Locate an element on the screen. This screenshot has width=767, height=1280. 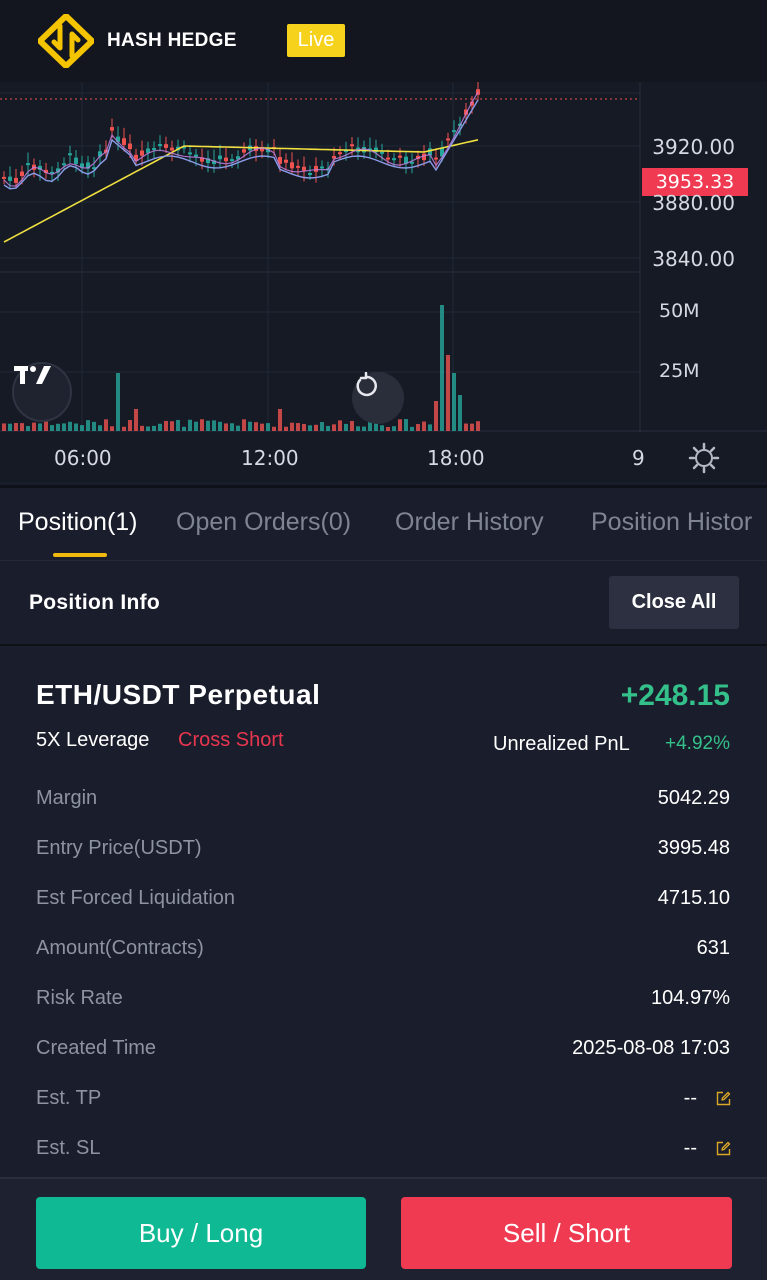
created-time-label: Created Time is located at coordinates (96, 1048).